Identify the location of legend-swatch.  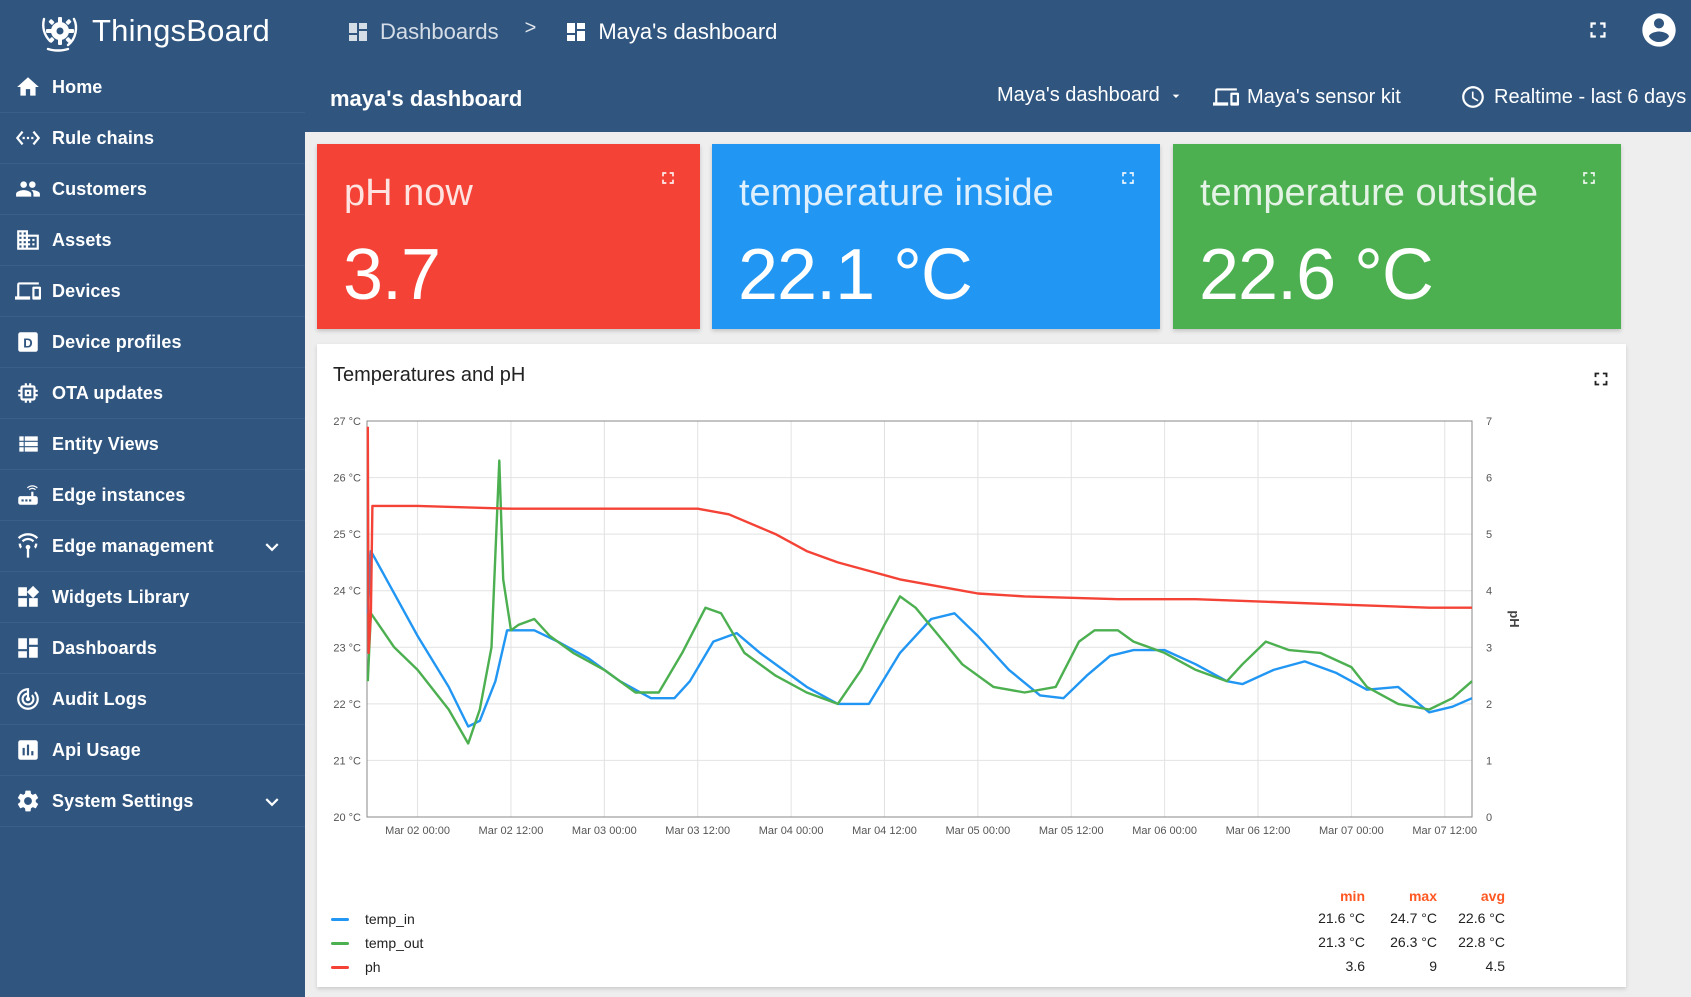
(340, 967).